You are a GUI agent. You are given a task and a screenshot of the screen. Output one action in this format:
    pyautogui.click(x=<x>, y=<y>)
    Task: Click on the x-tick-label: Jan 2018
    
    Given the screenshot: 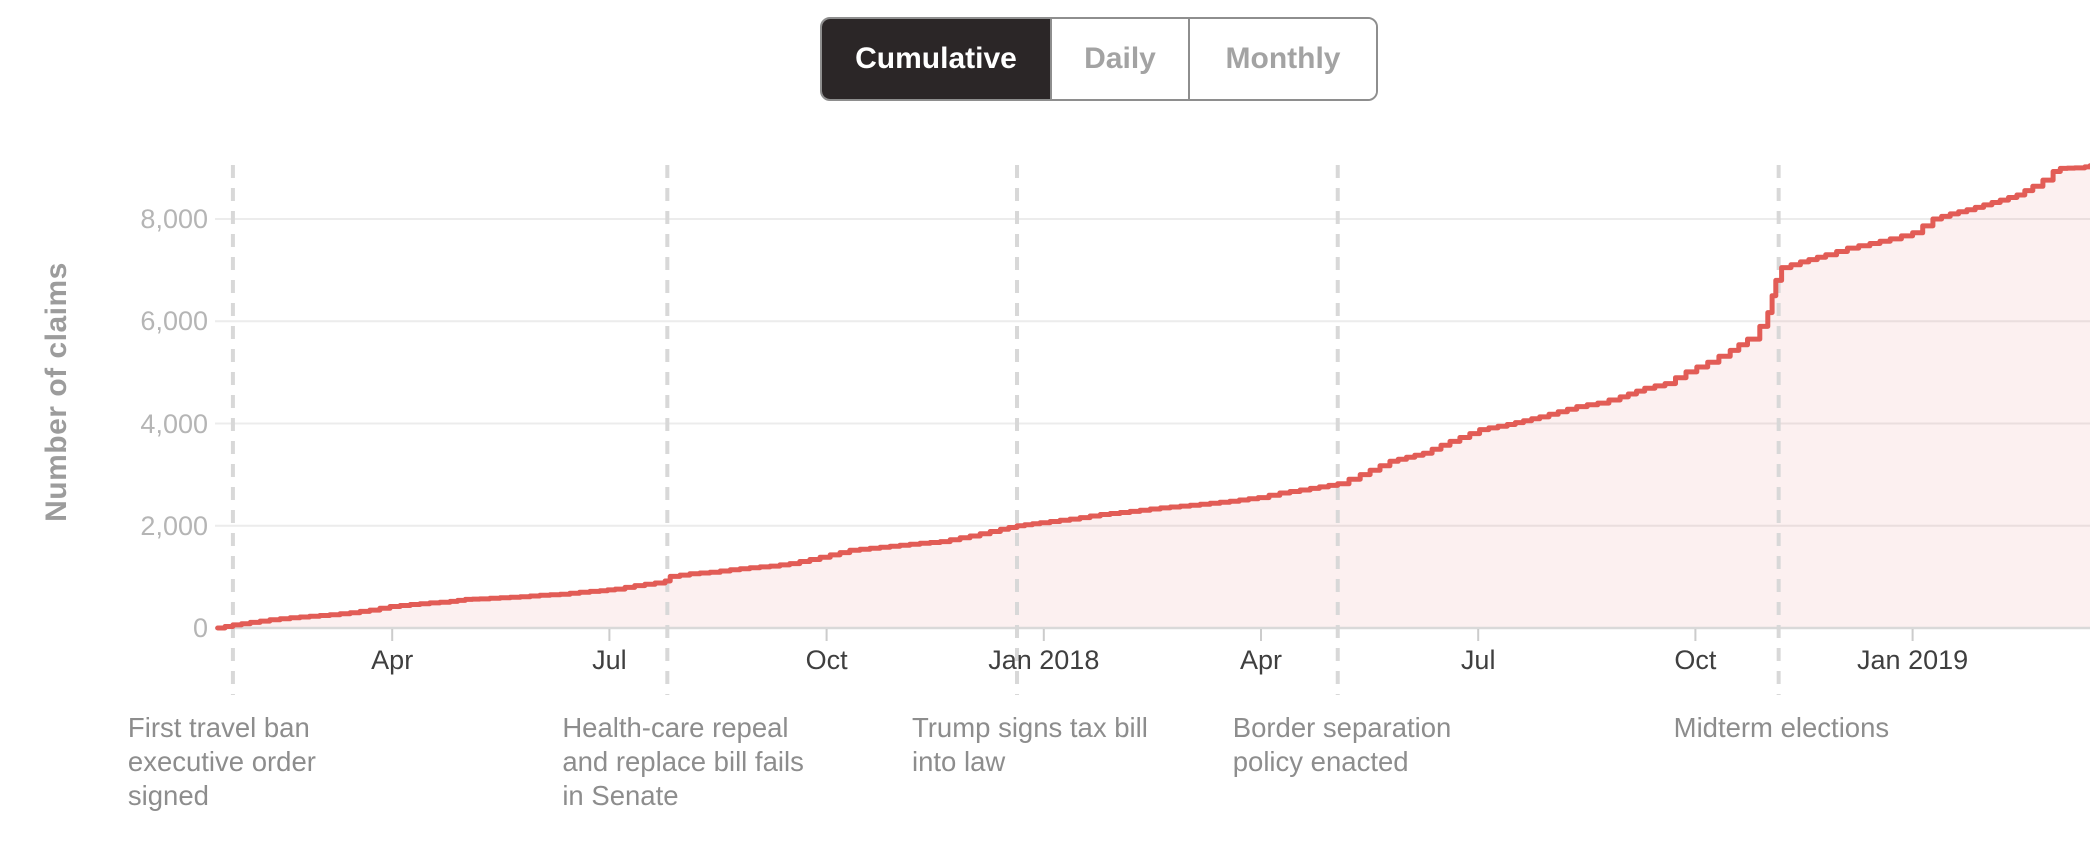 What is the action you would take?
    pyautogui.click(x=1044, y=660)
    